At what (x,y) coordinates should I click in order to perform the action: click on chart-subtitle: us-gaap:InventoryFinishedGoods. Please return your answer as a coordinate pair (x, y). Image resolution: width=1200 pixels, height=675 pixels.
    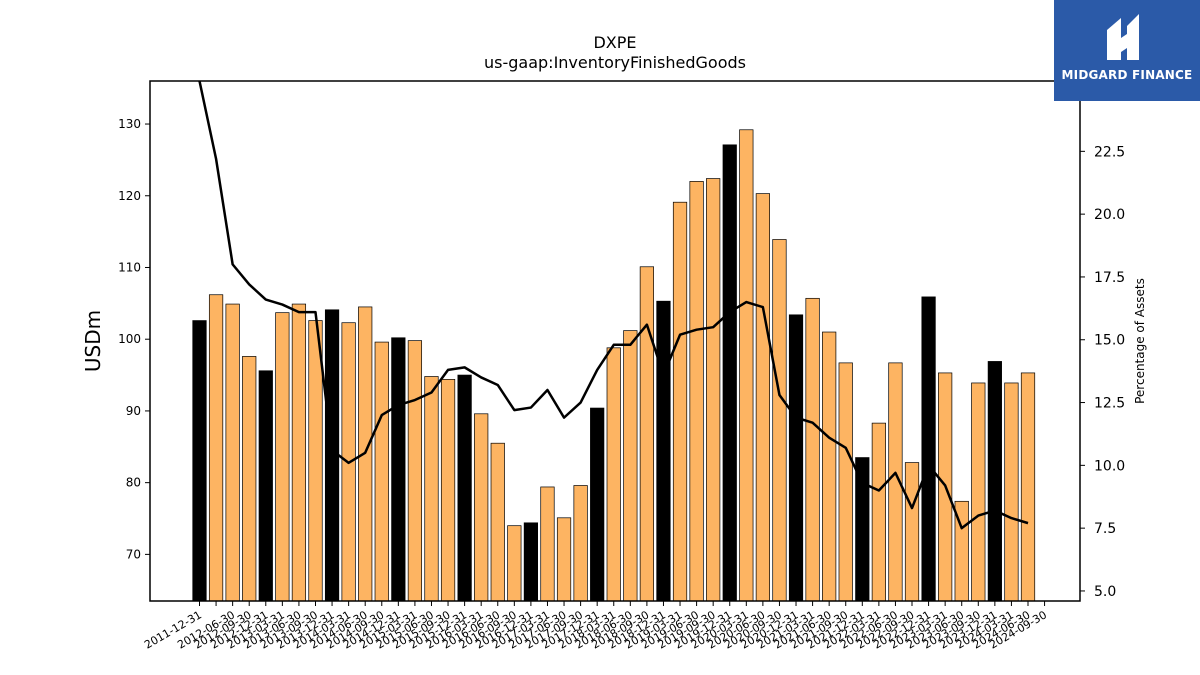
    Looking at the image, I should click on (615, 62).